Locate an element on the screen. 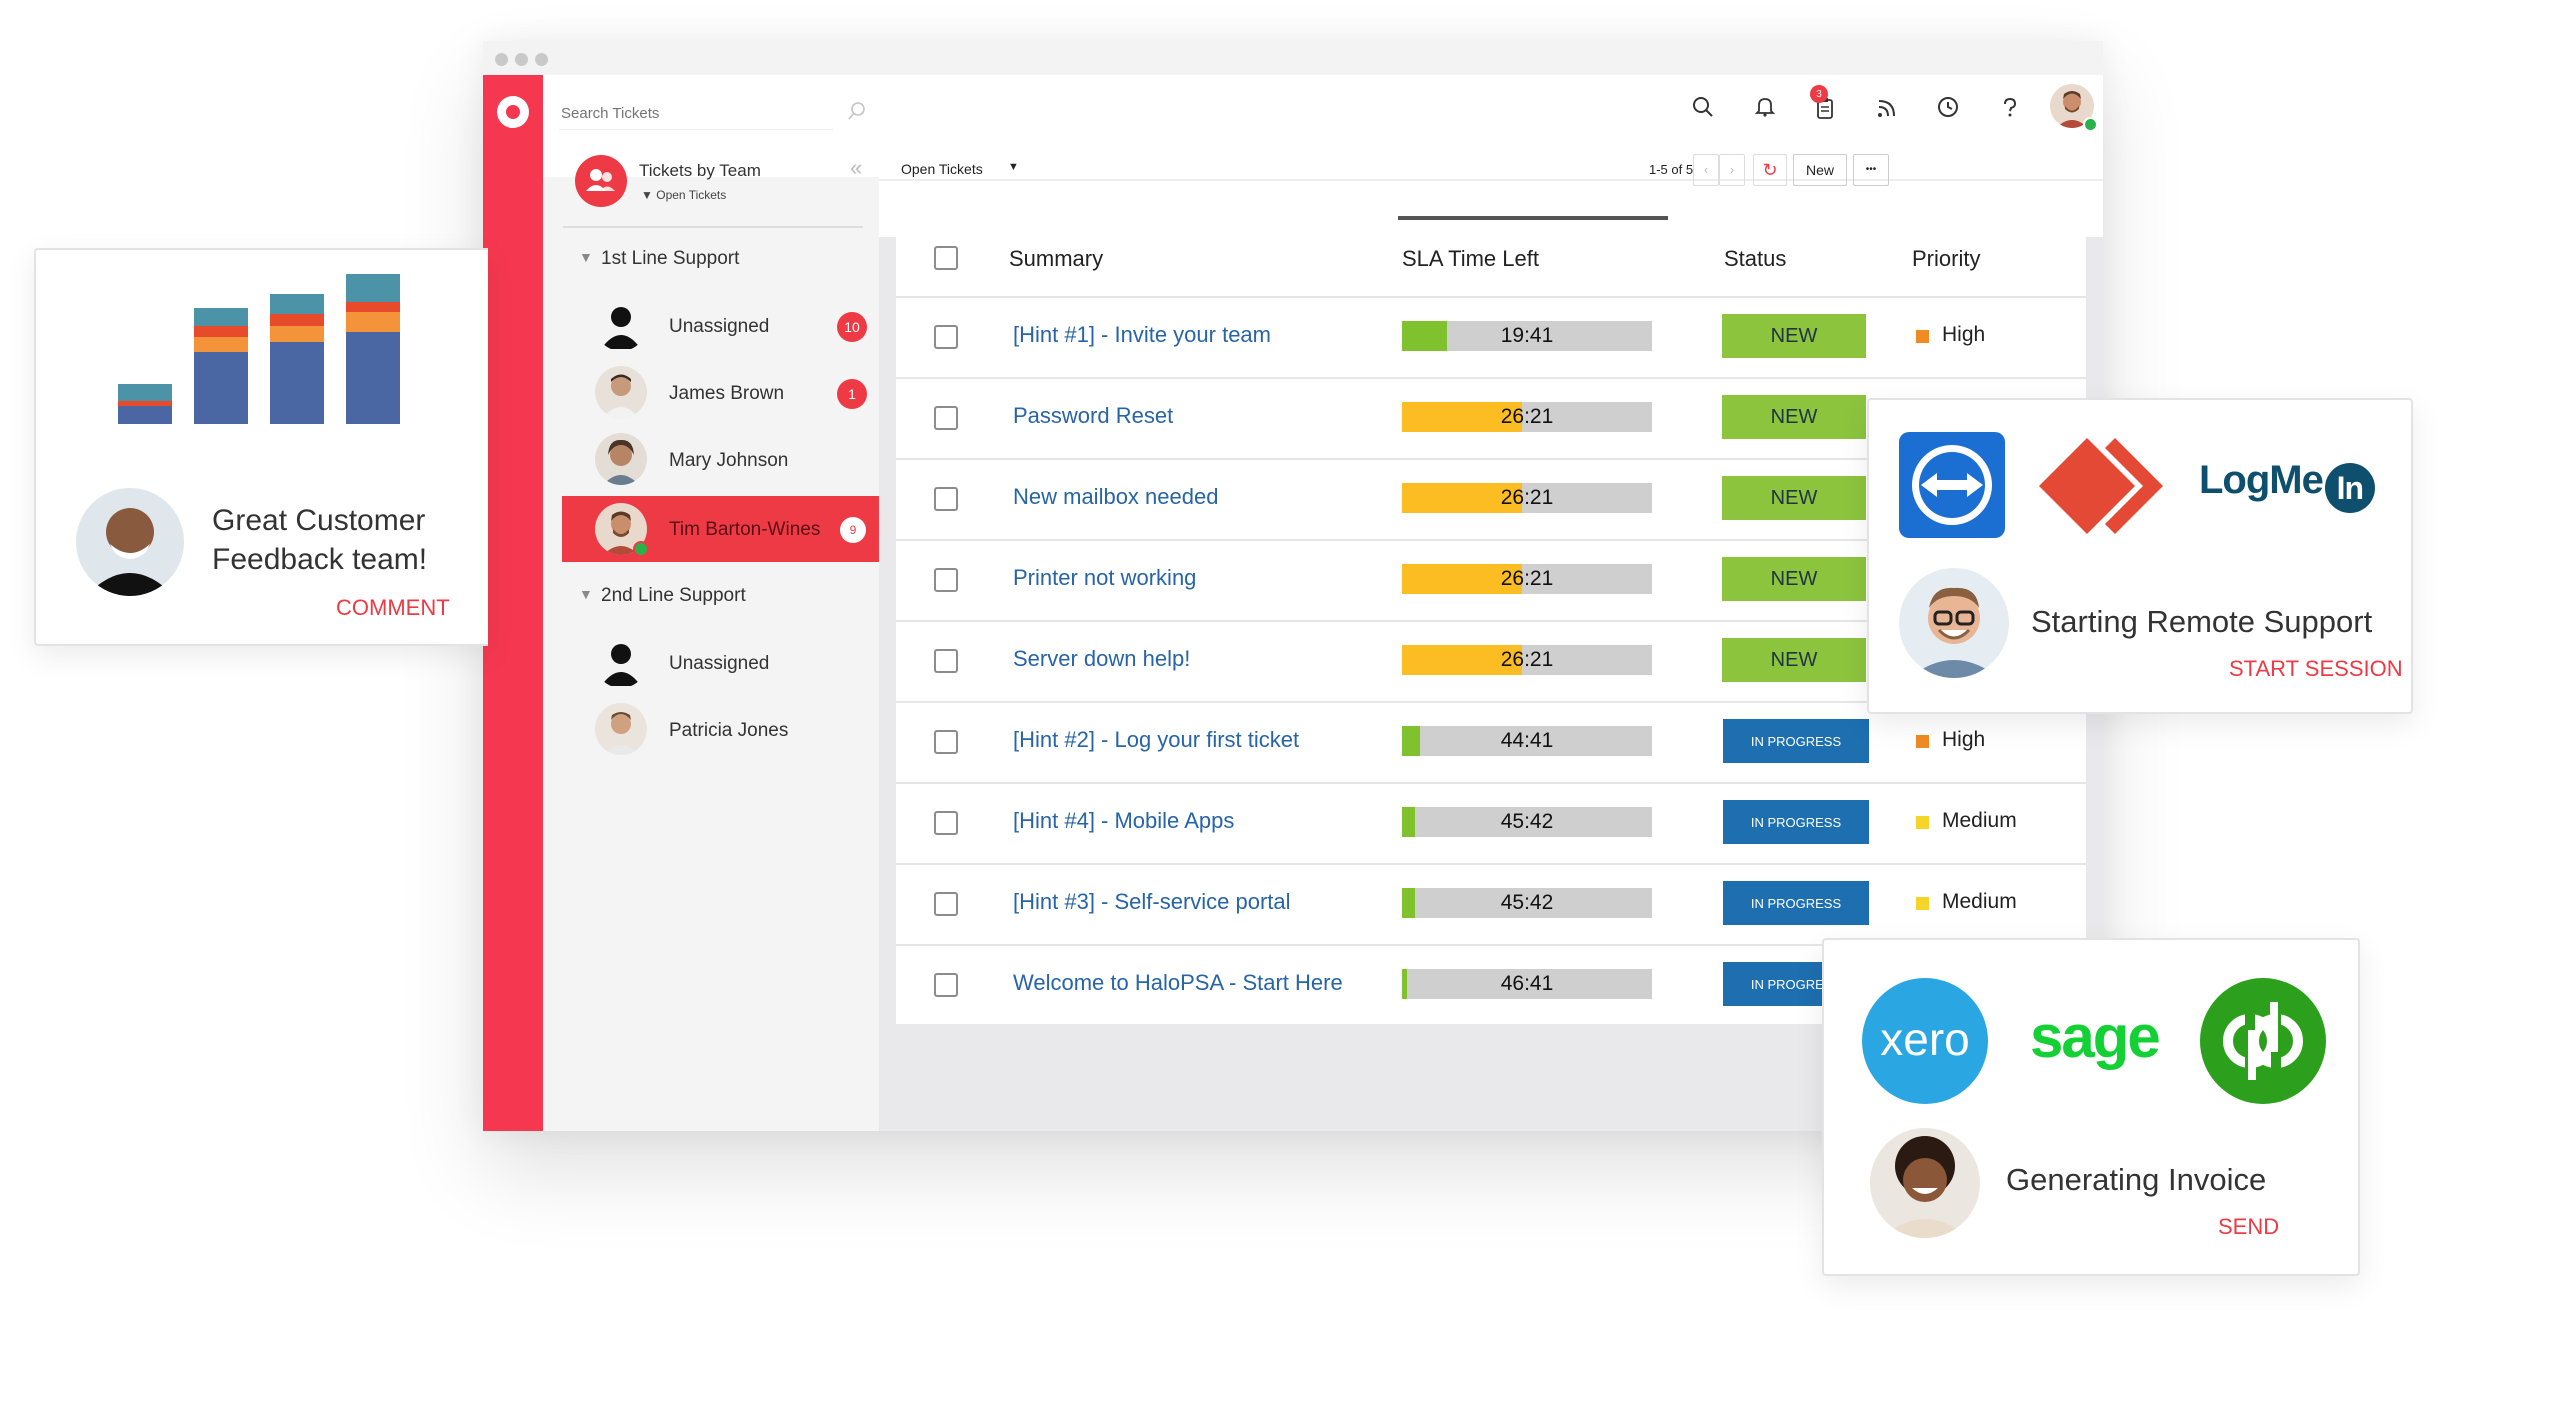  more-options-button: ••• is located at coordinates (1871, 170).